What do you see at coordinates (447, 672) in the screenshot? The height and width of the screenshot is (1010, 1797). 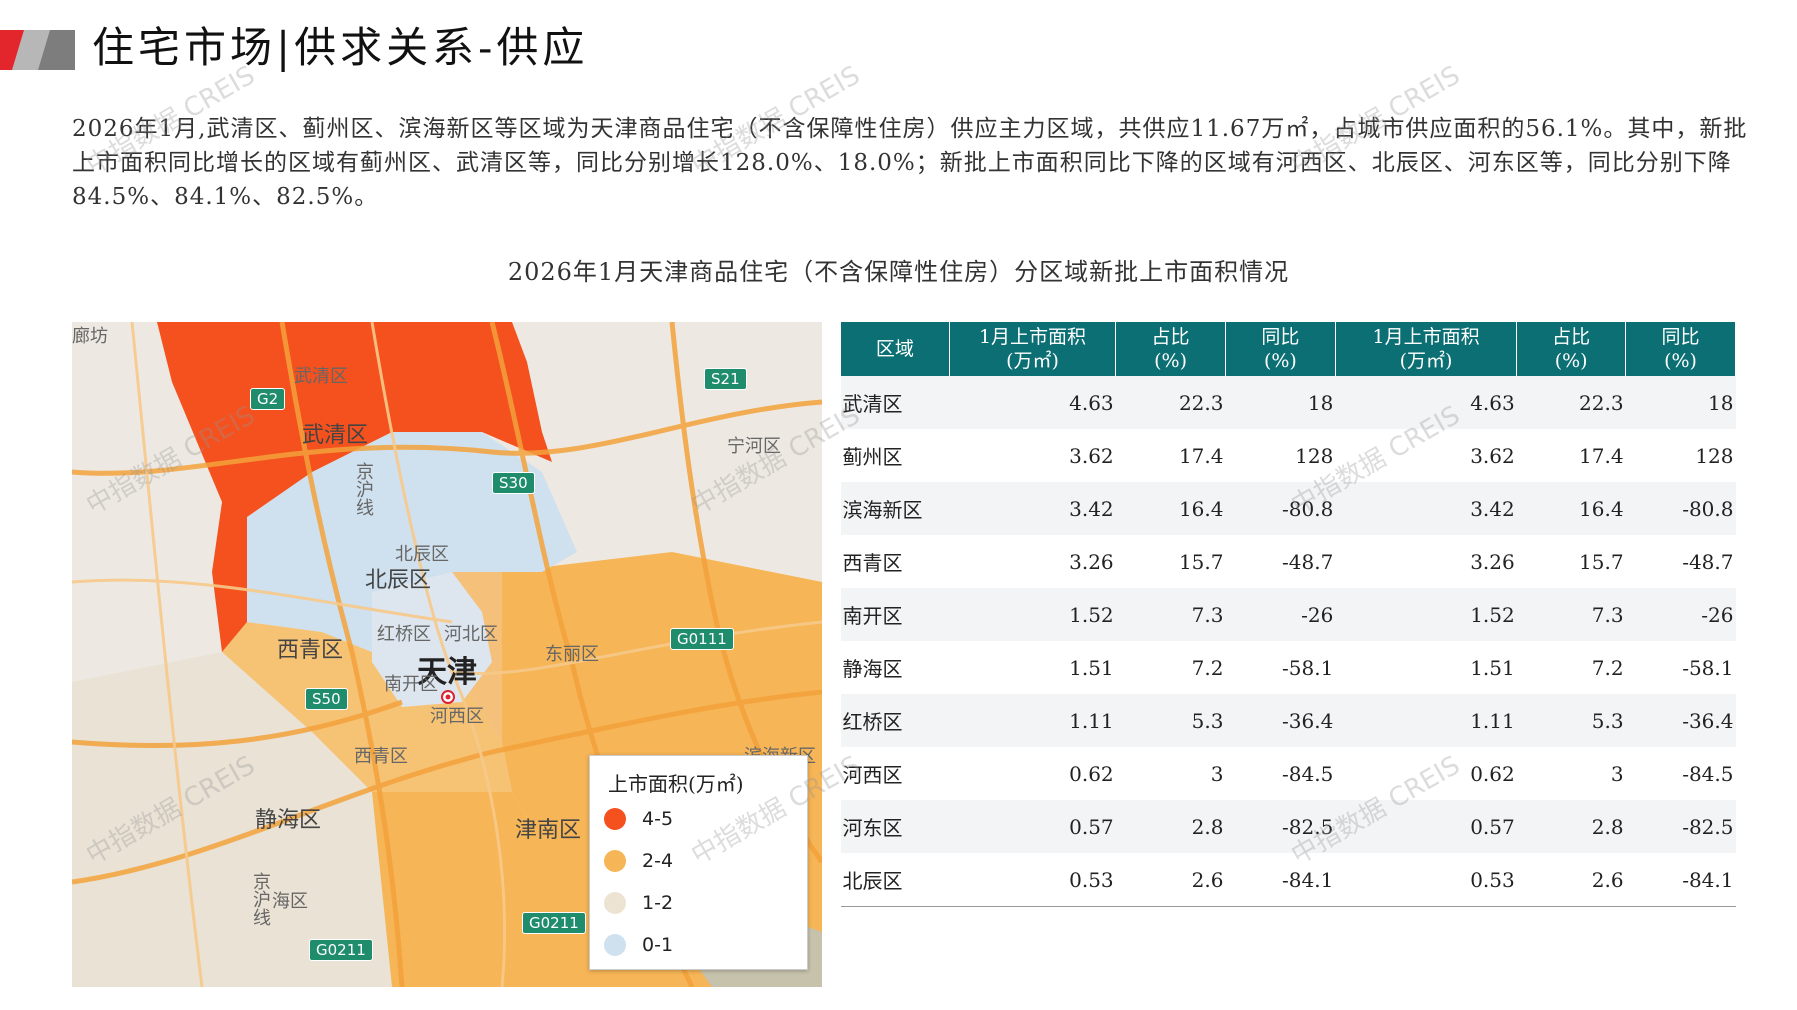 I see `map-label-tianjin: 天津` at bounding box center [447, 672].